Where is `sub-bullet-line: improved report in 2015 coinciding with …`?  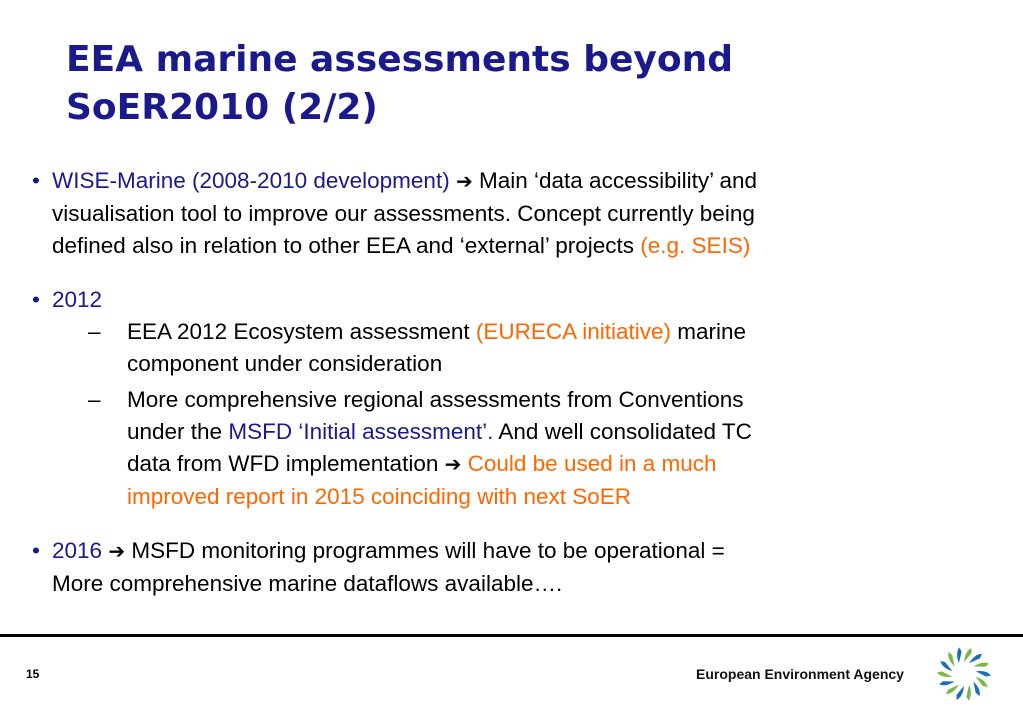
sub-bullet-line: improved report in 2015 coinciding with … is located at coordinates (379, 496).